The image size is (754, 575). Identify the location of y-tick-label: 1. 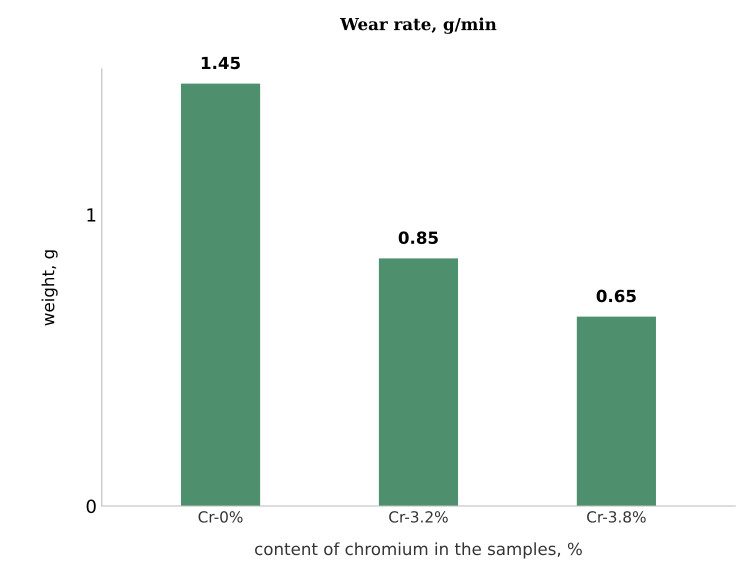
(91, 215).